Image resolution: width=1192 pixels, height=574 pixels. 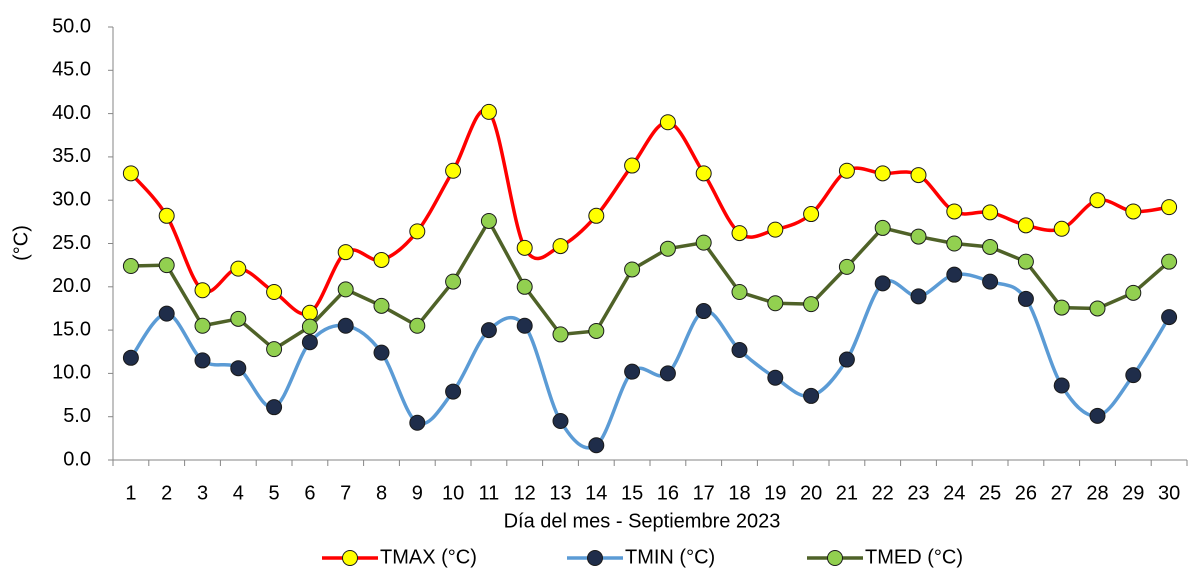 I want to click on x-tick-label: 10, so click(x=453, y=493).